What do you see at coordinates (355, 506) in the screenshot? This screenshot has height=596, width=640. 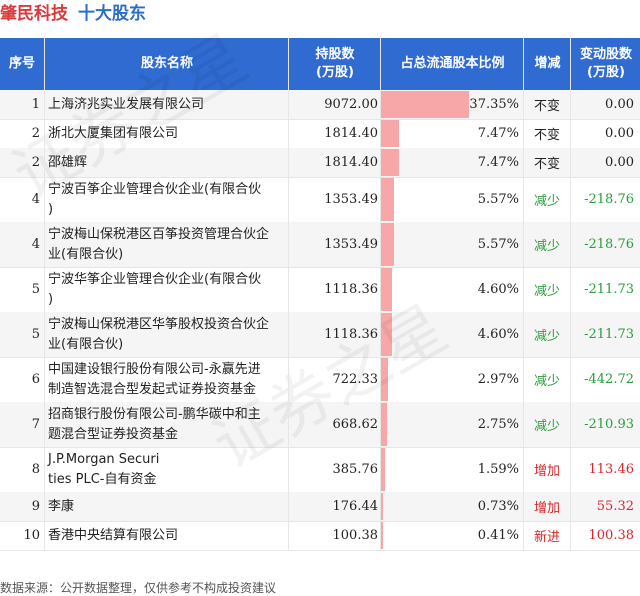 I see `holding-value: 176.44` at bounding box center [355, 506].